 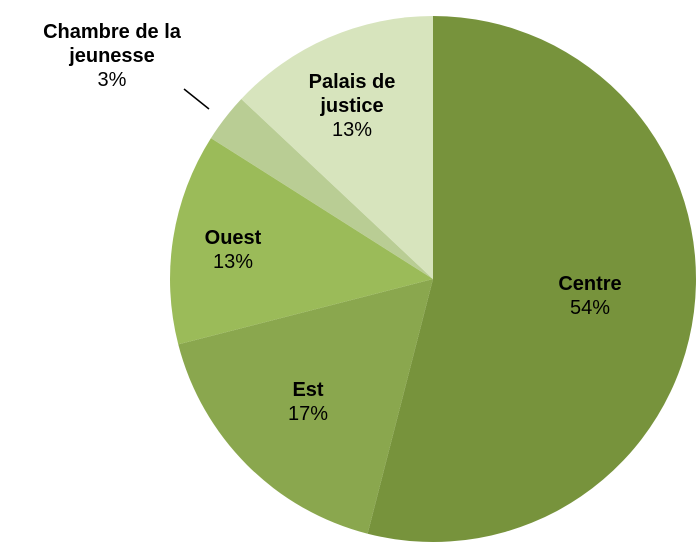 What do you see at coordinates (112, 44) in the screenshot?
I see `slice-name: Chambre de la jeunesse` at bounding box center [112, 44].